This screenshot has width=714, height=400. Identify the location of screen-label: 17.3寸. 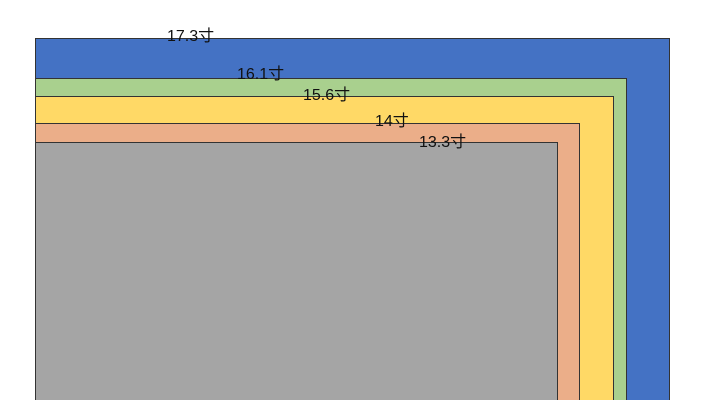
(190, 36).